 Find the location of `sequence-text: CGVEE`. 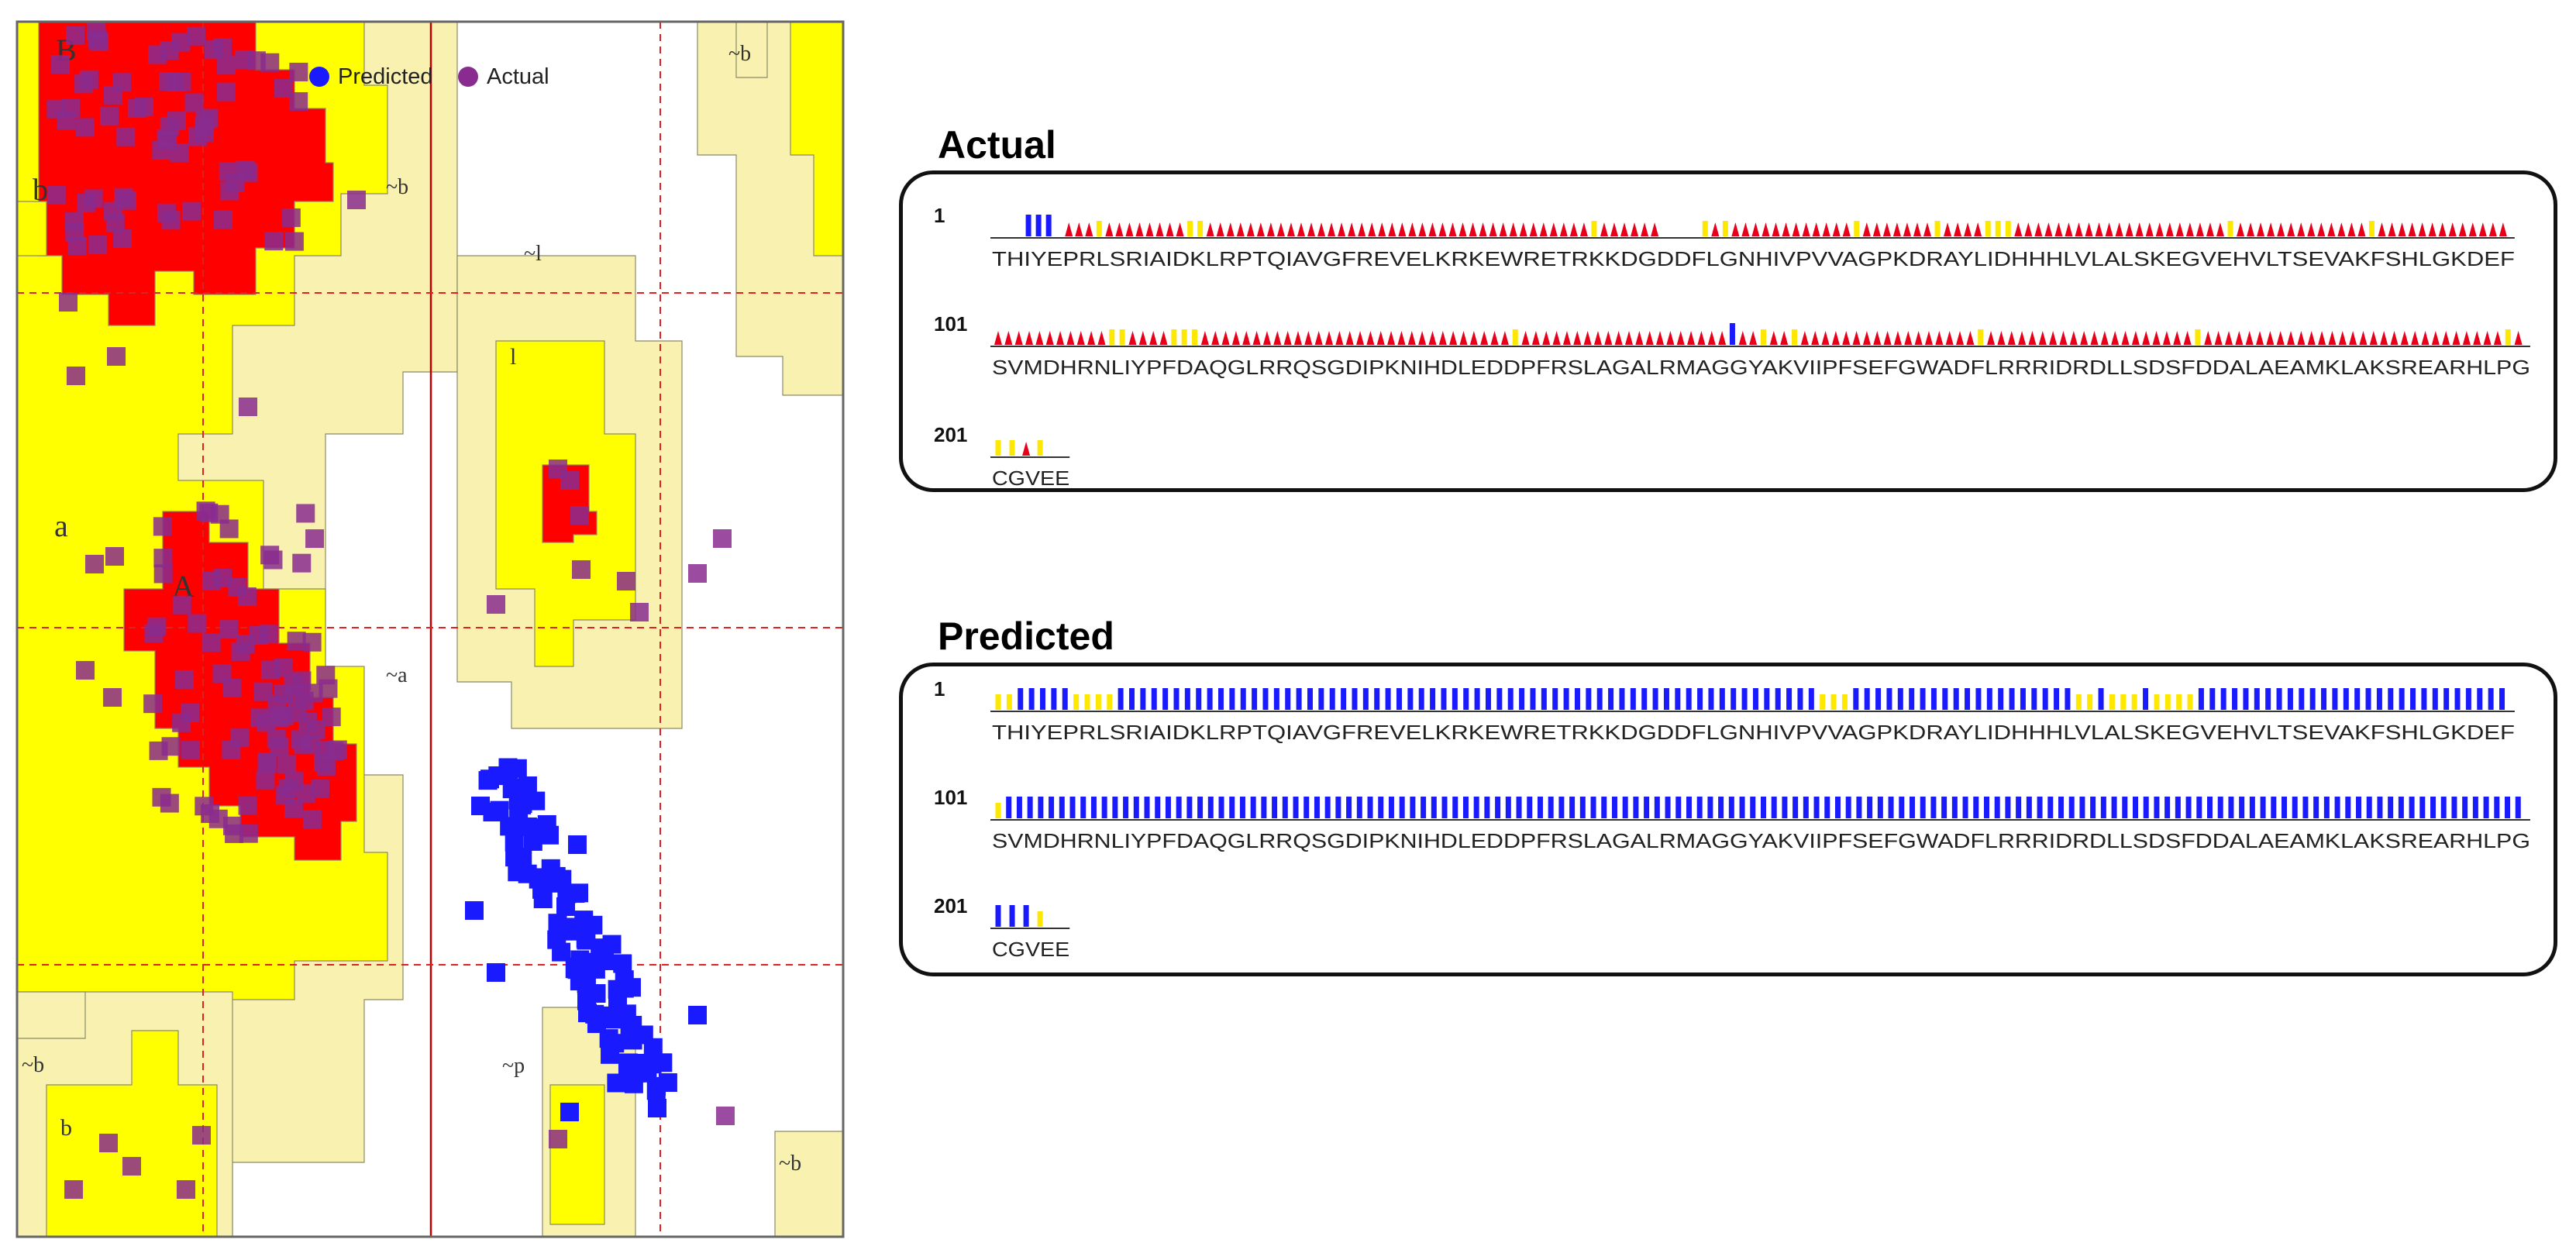

sequence-text: CGVEE is located at coordinates (1030, 477).